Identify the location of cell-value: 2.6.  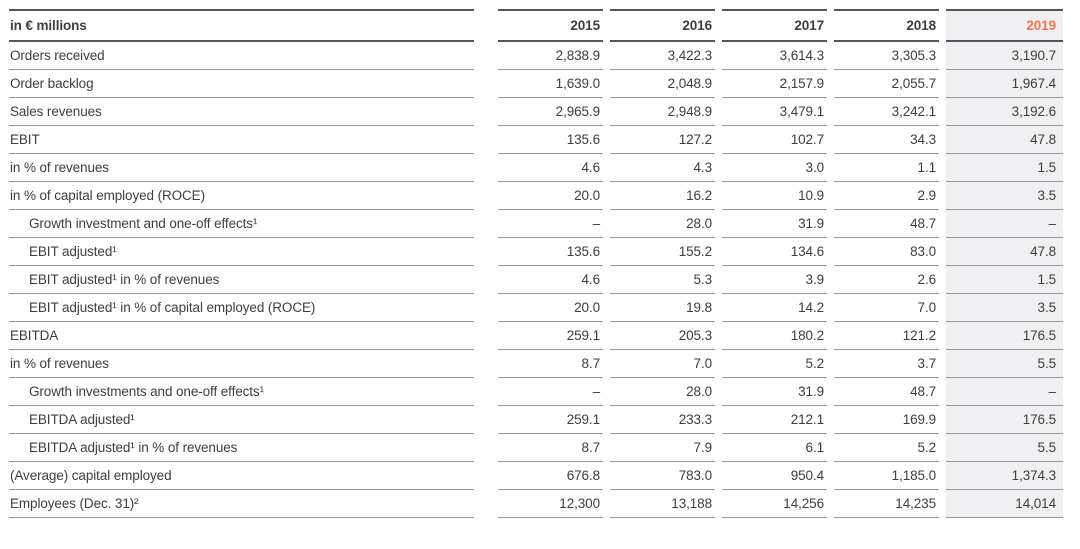
(886, 280).